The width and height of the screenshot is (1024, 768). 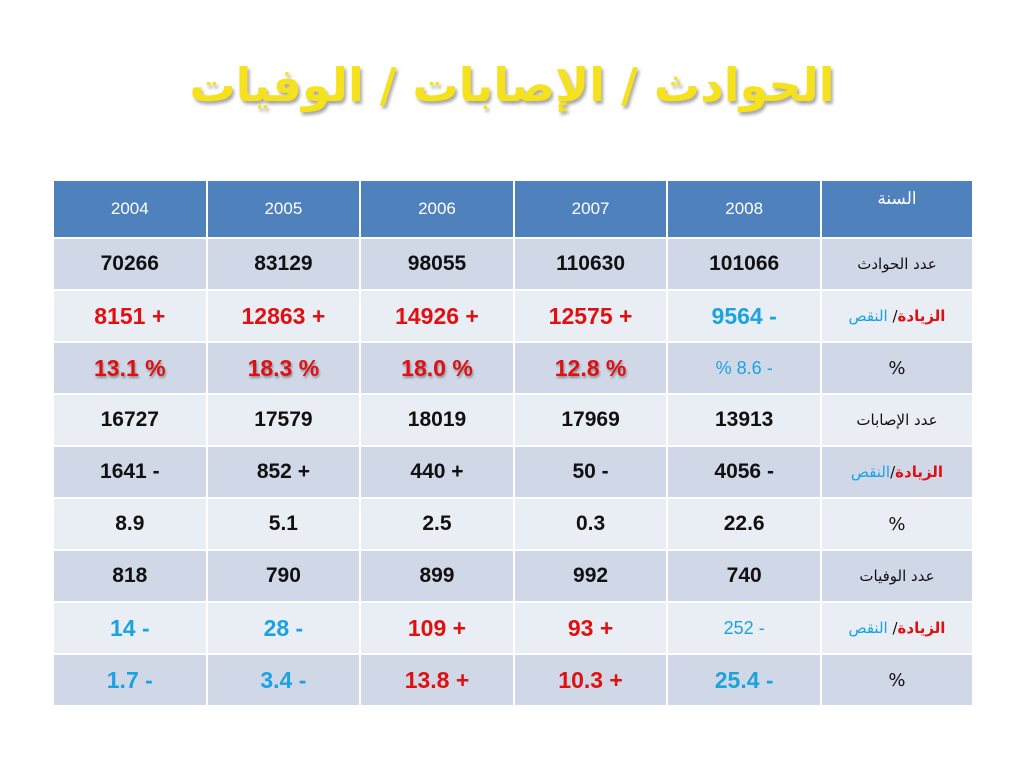 What do you see at coordinates (590, 472) in the screenshot?
I see `table-cell: - 50` at bounding box center [590, 472].